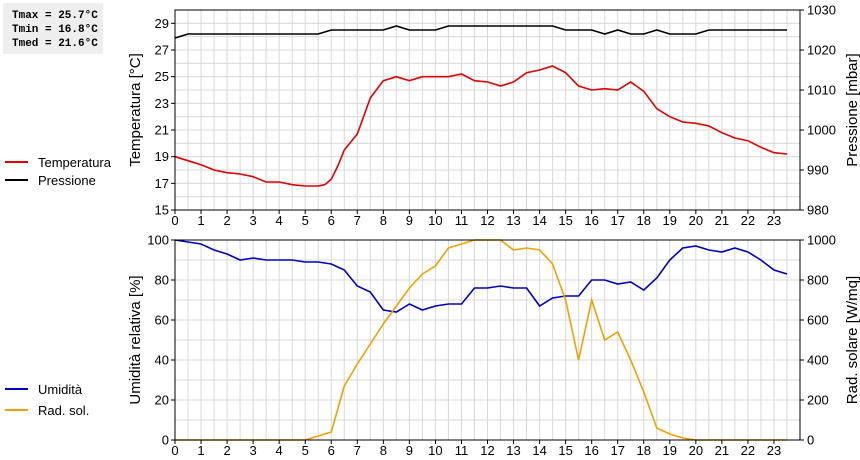 Image resolution: width=860 pixels, height=460 pixels. I want to click on y-right-tick-label: 0, so click(810, 440).